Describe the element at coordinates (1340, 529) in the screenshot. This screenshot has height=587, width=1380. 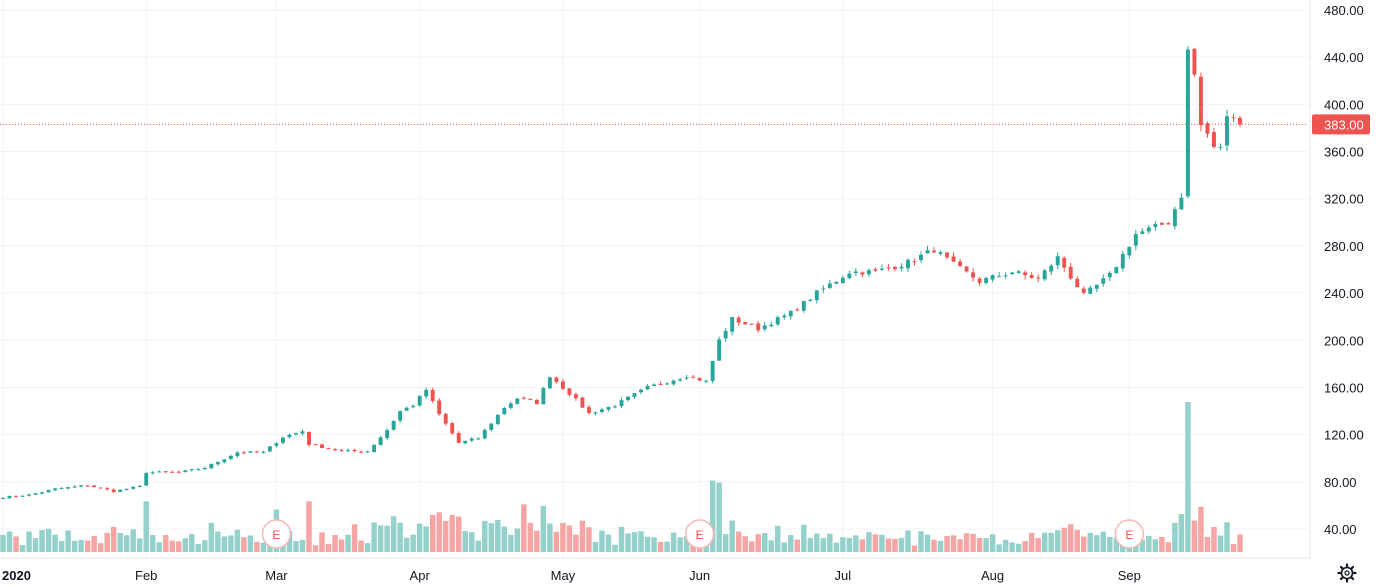
I see `y-tick-label: 40.00` at that location.